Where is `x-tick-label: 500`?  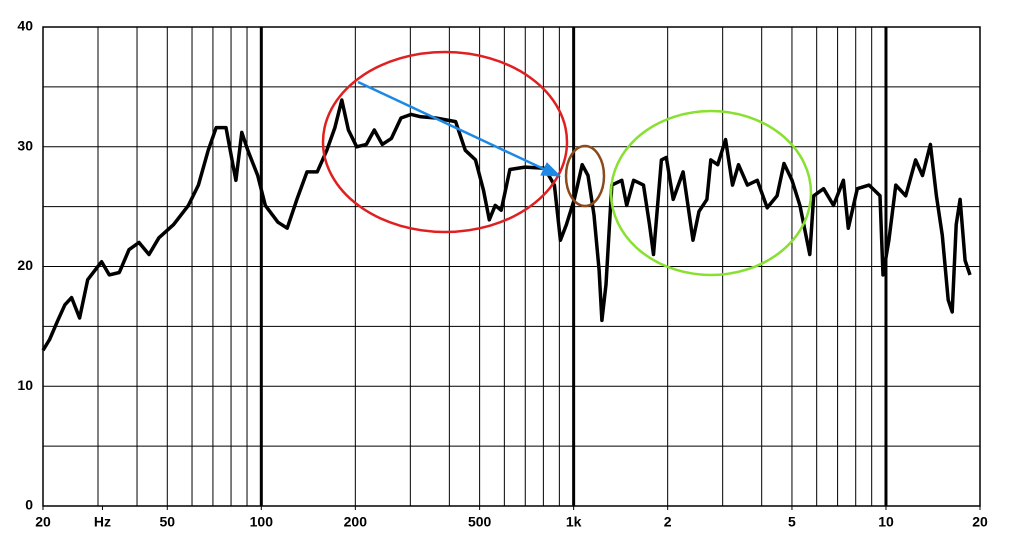 x-tick-label: 500 is located at coordinates (480, 522).